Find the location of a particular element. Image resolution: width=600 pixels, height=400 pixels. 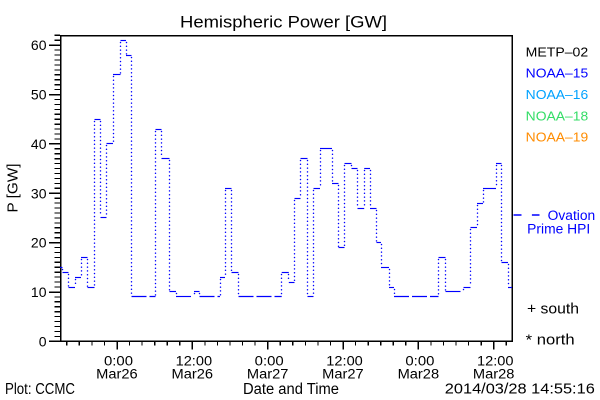

svg-text: Plot: CCMC is located at coordinates (40, 389).